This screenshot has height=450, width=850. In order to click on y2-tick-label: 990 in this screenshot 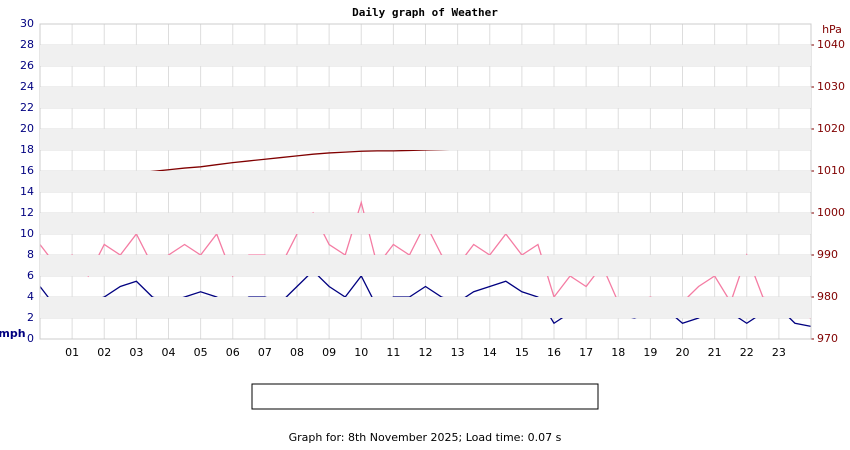, I will do `click(827, 254)`.